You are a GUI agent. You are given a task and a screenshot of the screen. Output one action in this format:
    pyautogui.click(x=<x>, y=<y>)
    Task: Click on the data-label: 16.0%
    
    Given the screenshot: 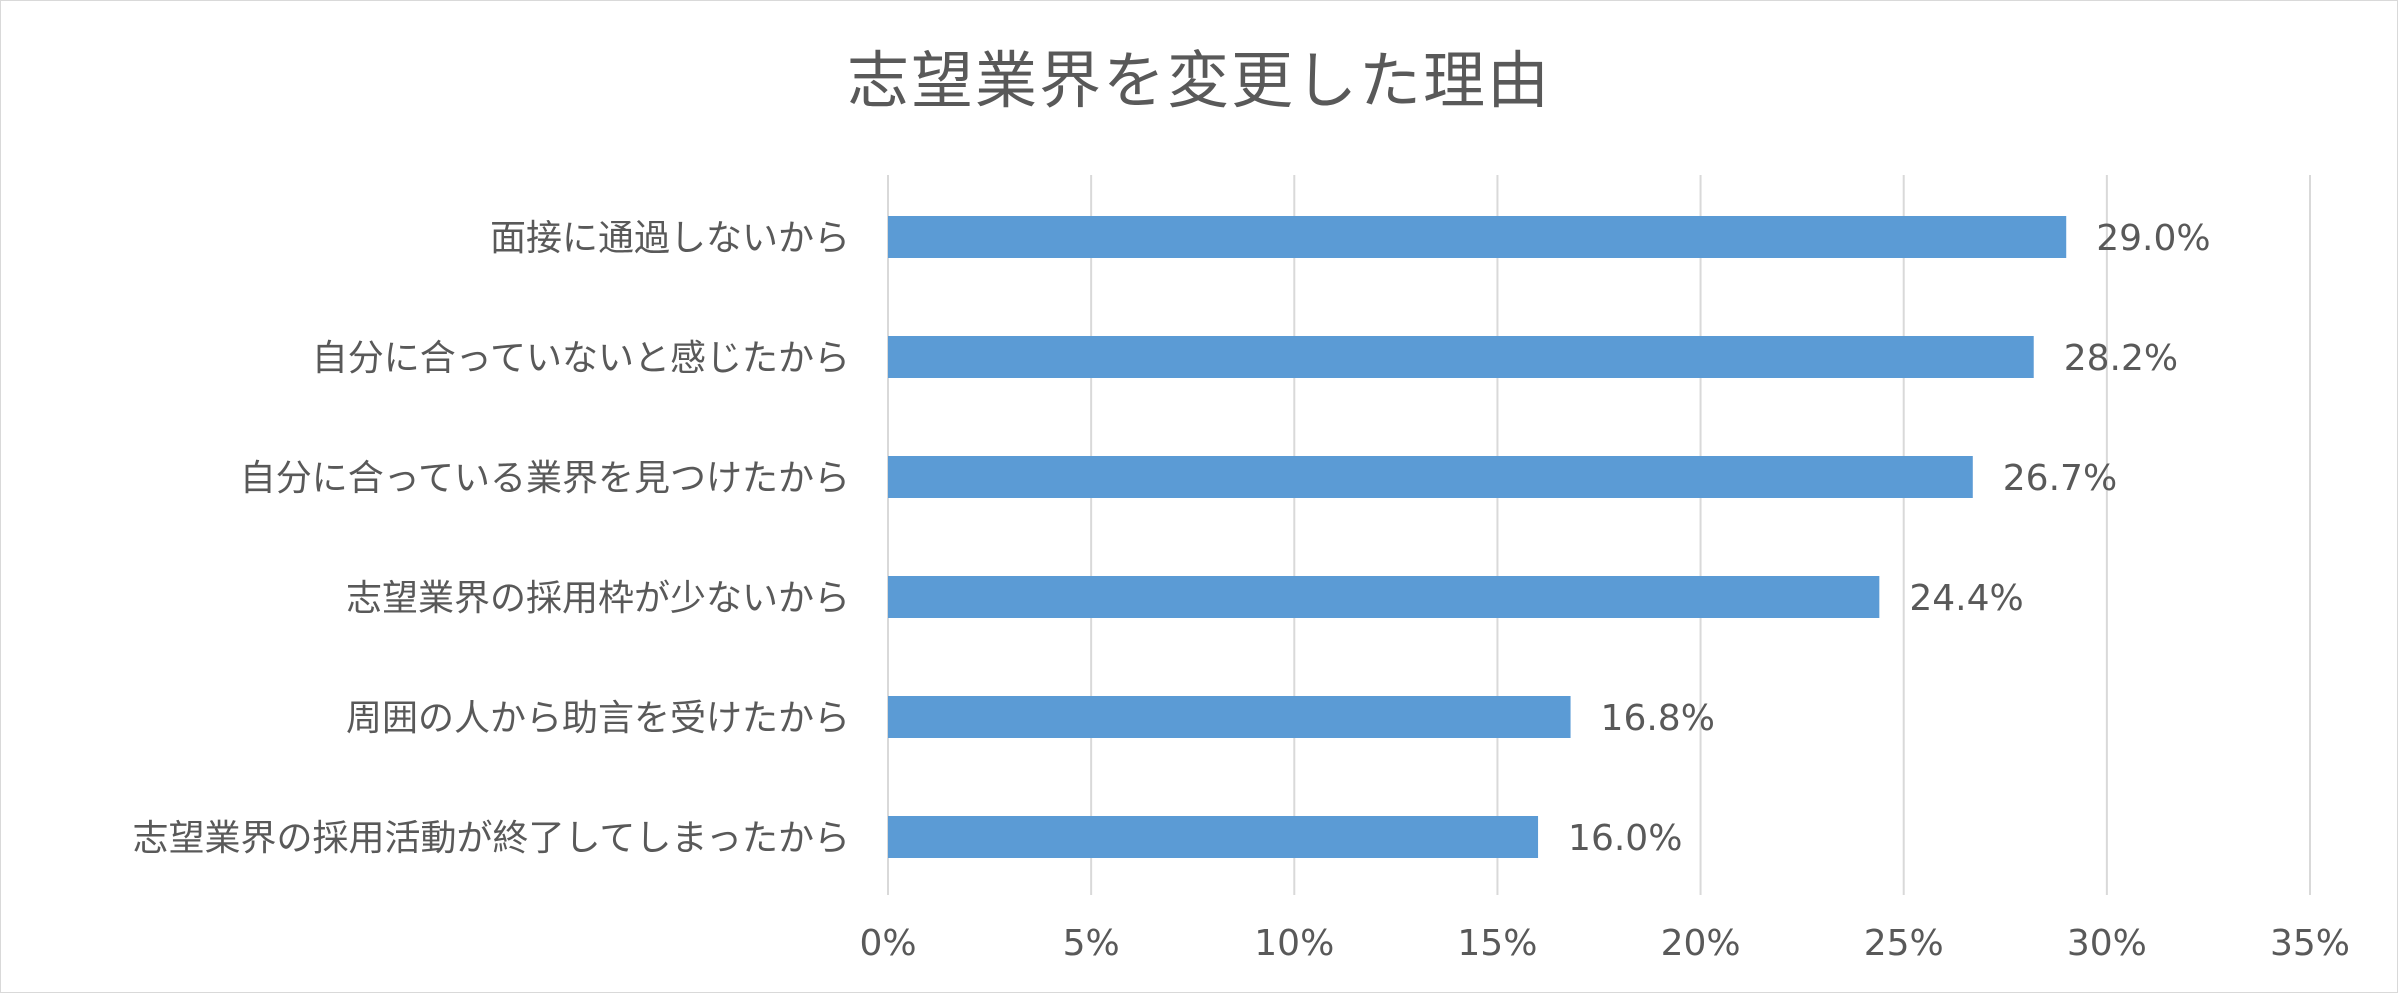 What is the action you would take?
    pyautogui.click(x=1625, y=838)
    